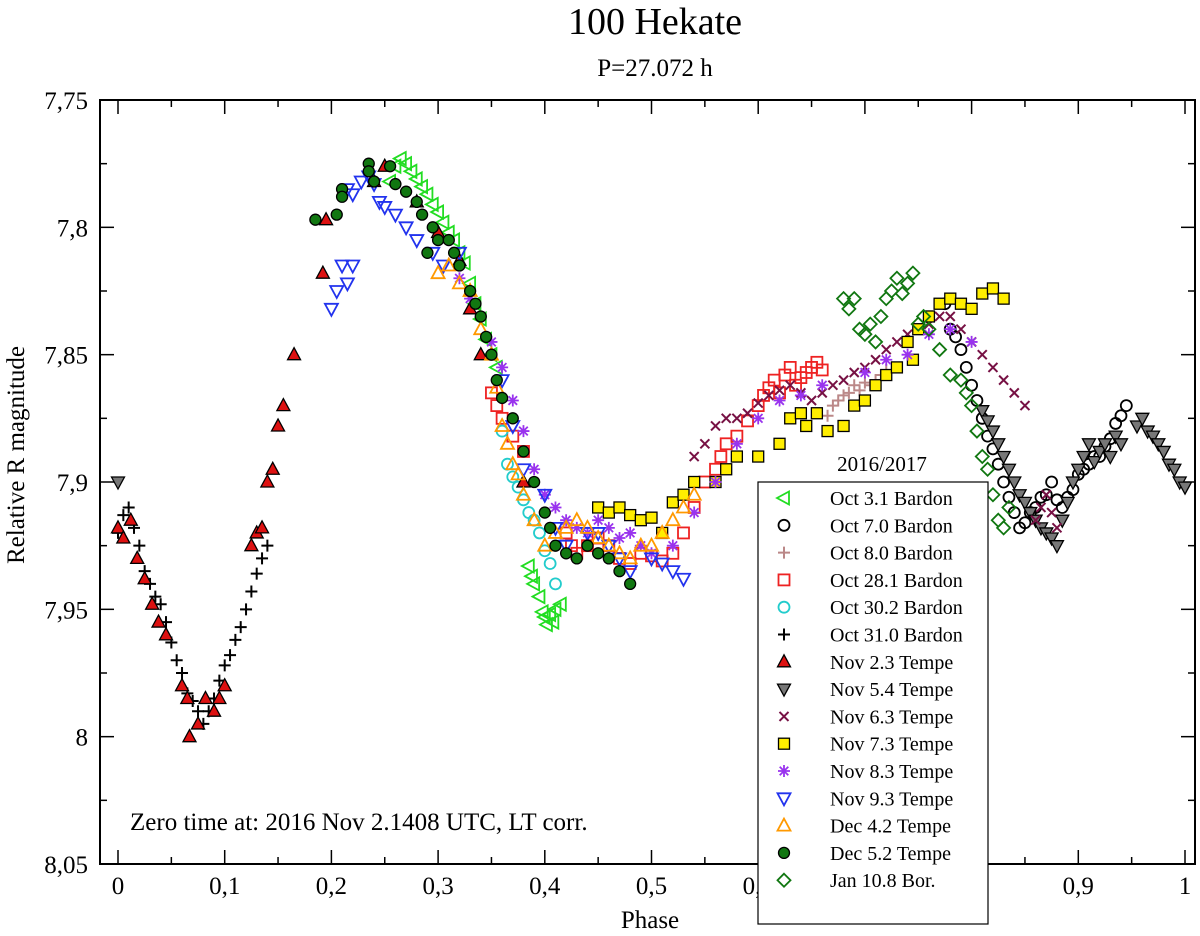  I want to click on legend-label: Dec 4.2 Tempe, so click(890, 827).